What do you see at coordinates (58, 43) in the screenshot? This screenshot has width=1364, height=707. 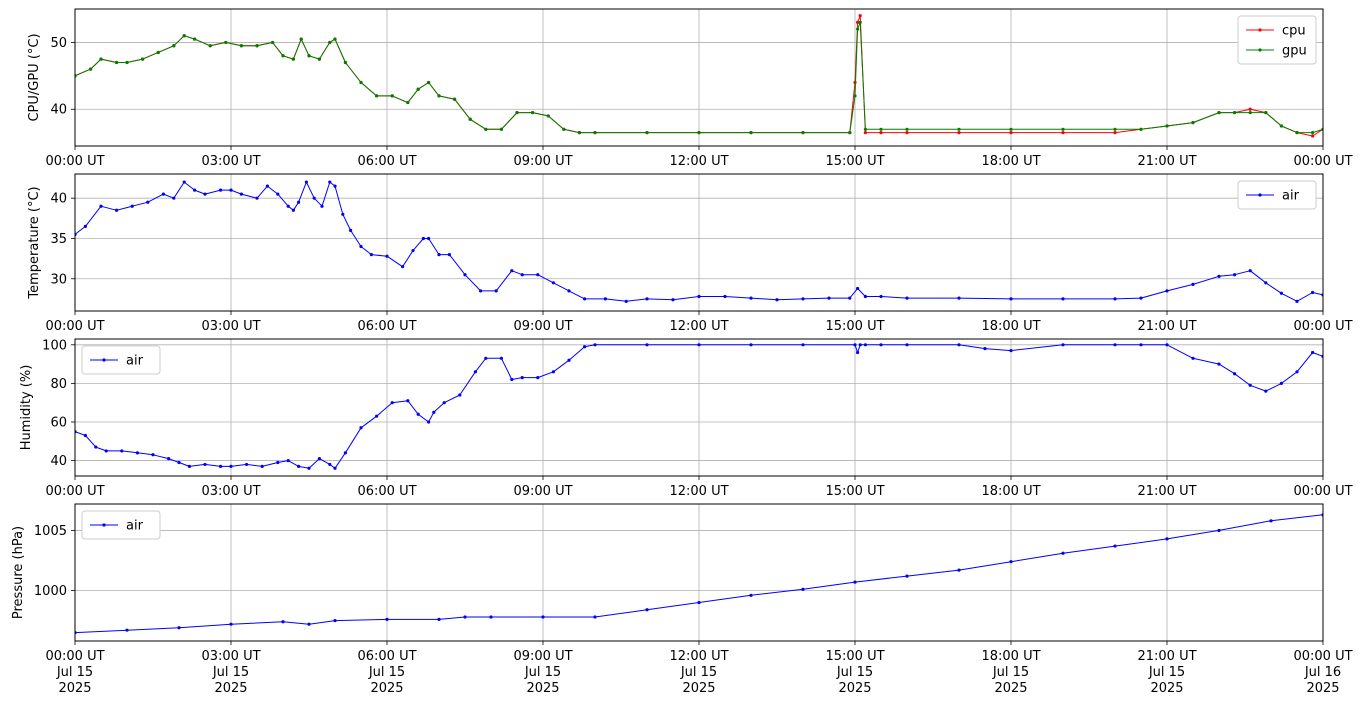 I see `y-tick-label: 50` at bounding box center [58, 43].